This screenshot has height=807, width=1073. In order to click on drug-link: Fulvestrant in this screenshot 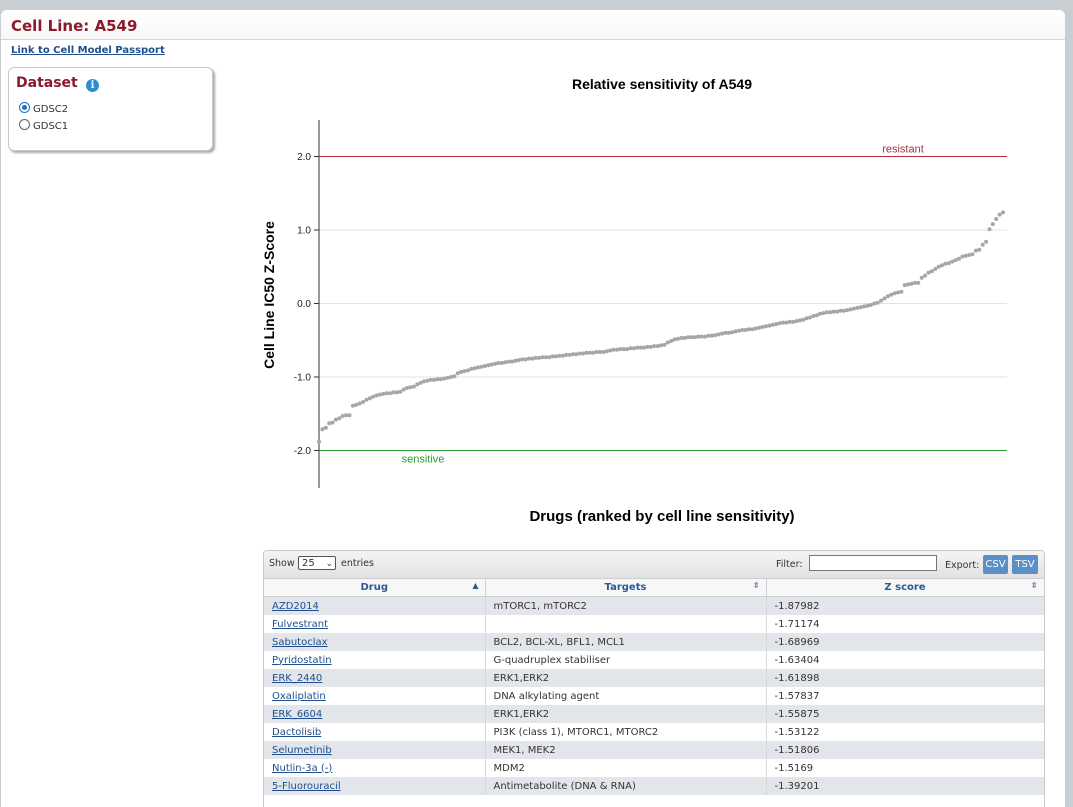, I will do `click(300, 624)`.